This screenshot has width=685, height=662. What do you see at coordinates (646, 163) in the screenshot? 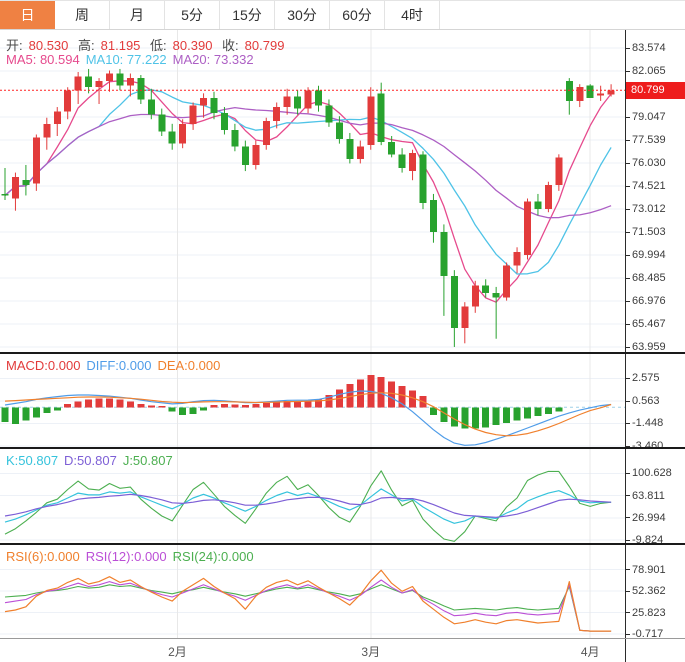
I see `axis-tick-label: 76.030` at bounding box center [646, 163].